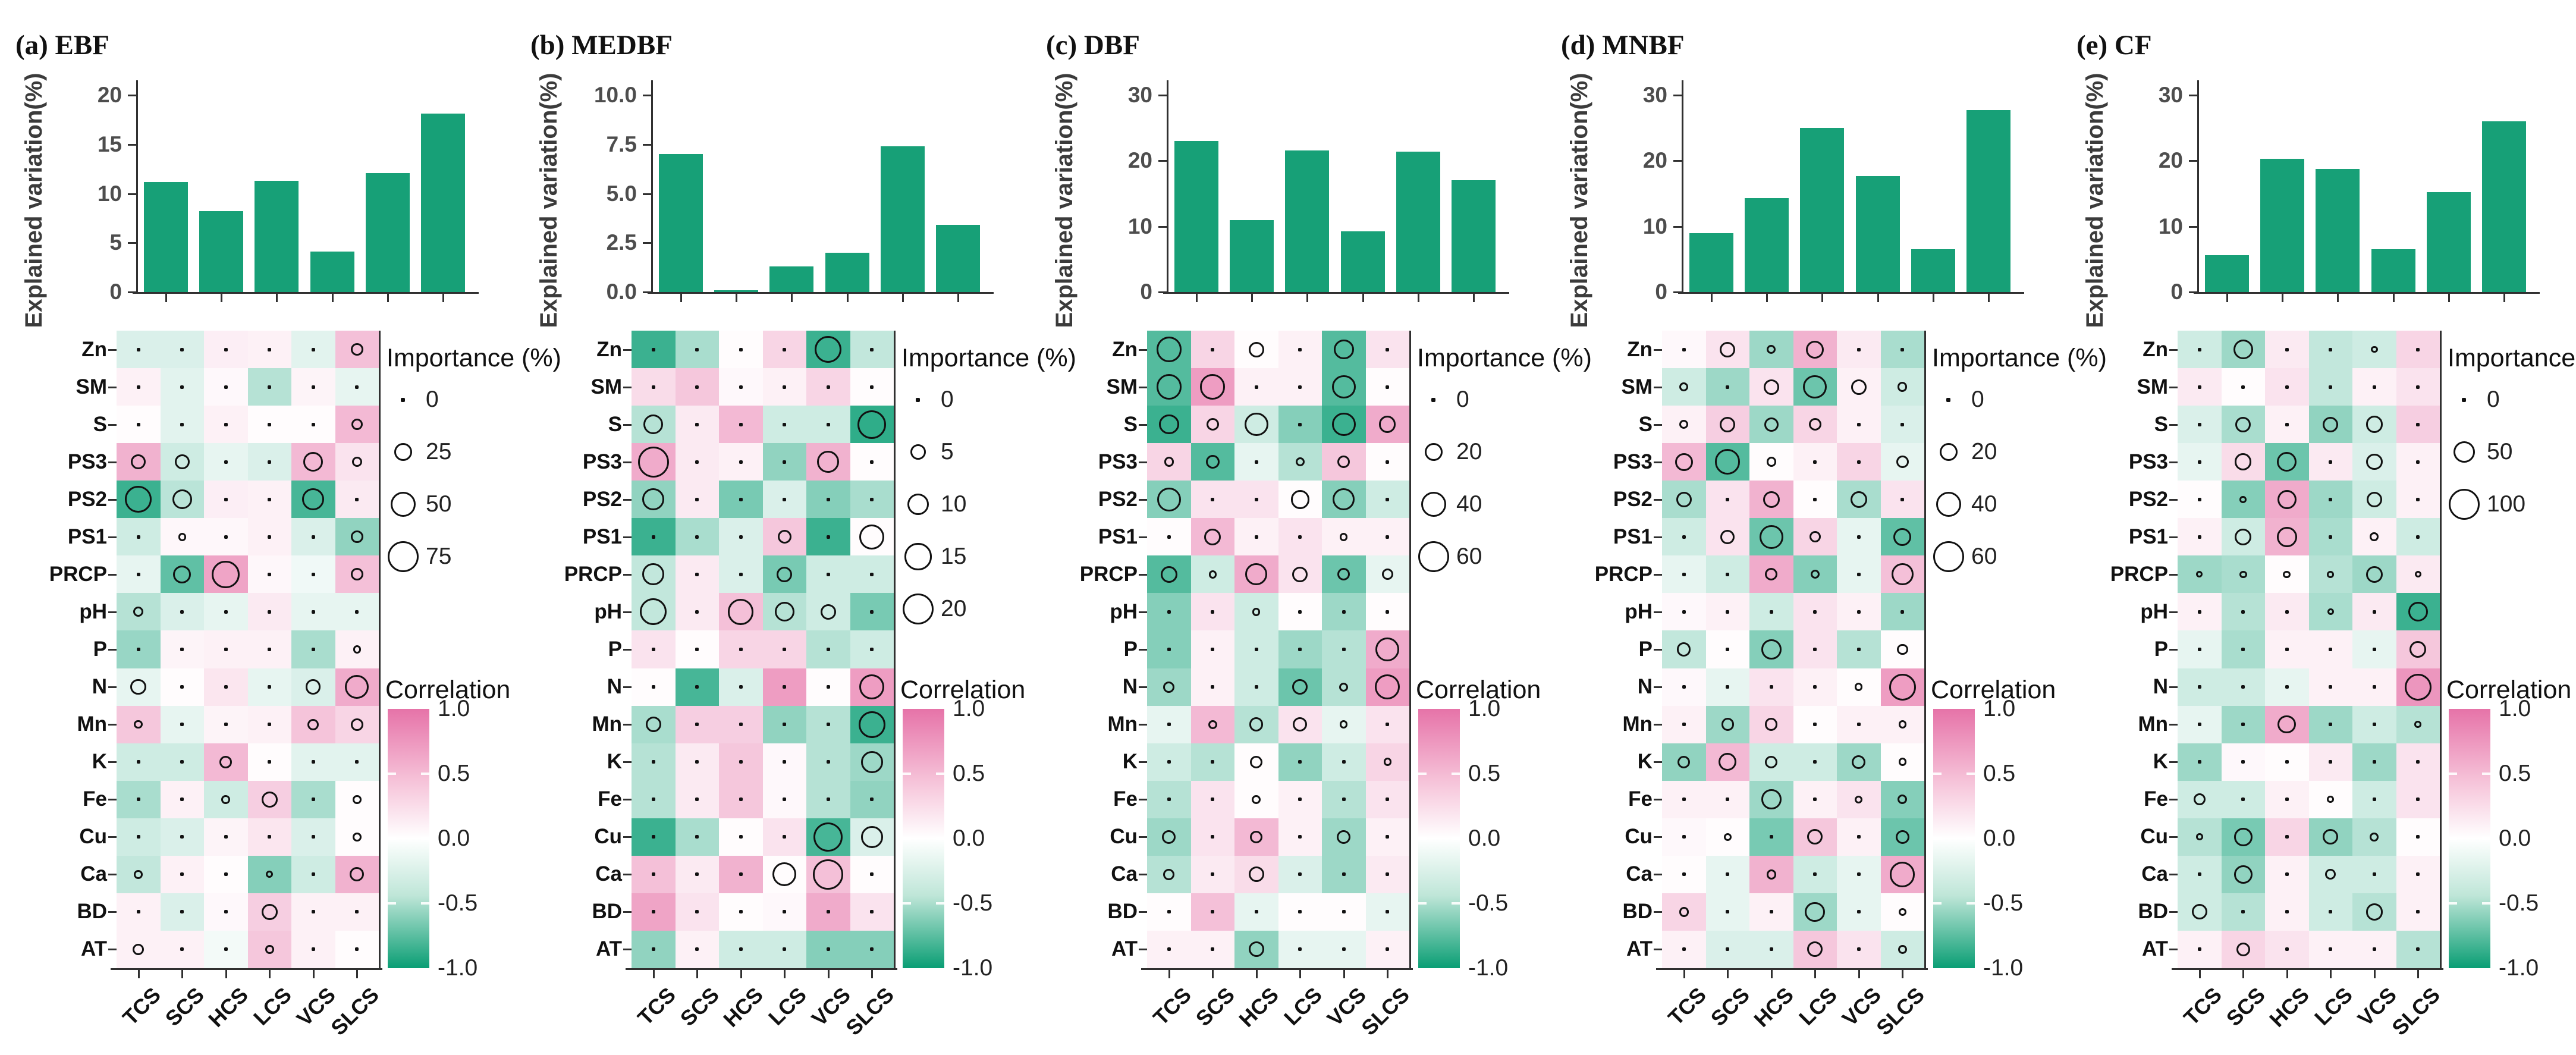 The width and height of the screenshot is (2576, 1055). I want to click on importance-legend-value: 40, so click(1984, 504).